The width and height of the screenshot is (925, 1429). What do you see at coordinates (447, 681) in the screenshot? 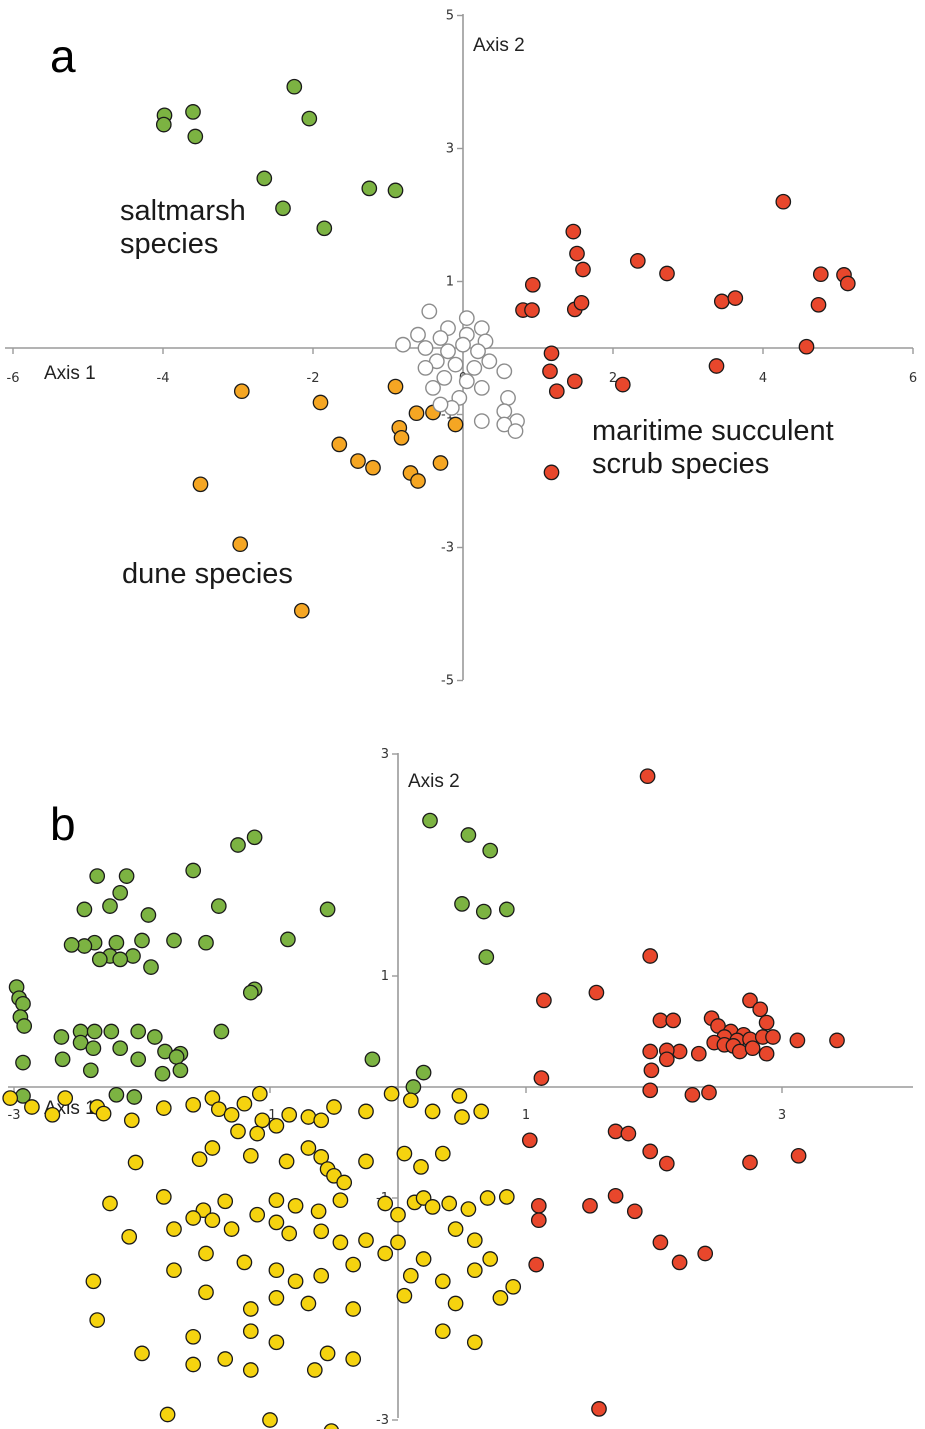
I see `y-tick-label: -5` at bounding box center [447, 681].